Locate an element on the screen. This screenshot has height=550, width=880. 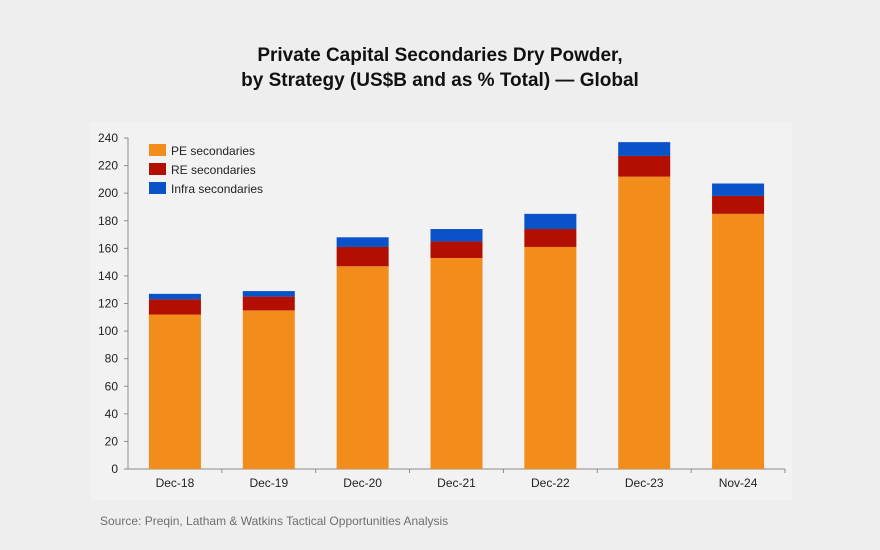
y-tick-label: 180 is located at coordinates (108, 221).